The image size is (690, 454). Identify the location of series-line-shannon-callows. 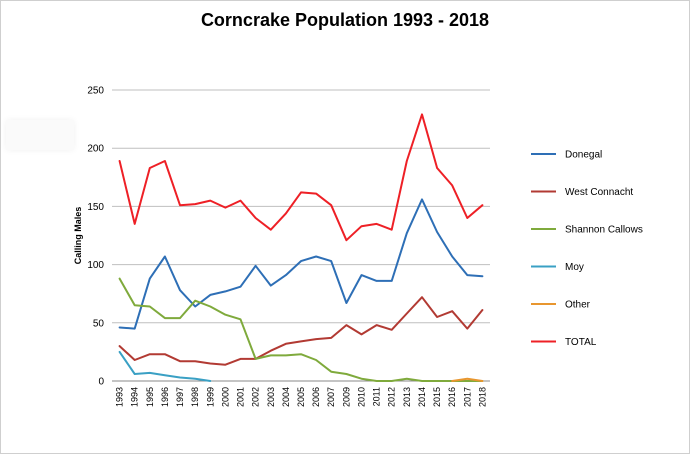
(301, 329).